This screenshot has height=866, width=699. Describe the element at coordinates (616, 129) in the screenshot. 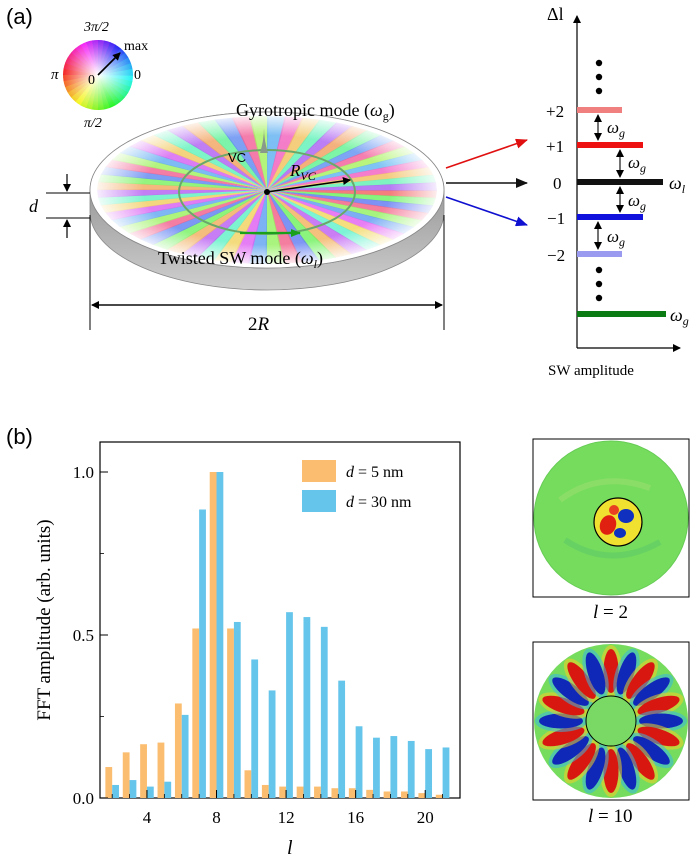

I see `spacing-label-1: ωg` at that location.